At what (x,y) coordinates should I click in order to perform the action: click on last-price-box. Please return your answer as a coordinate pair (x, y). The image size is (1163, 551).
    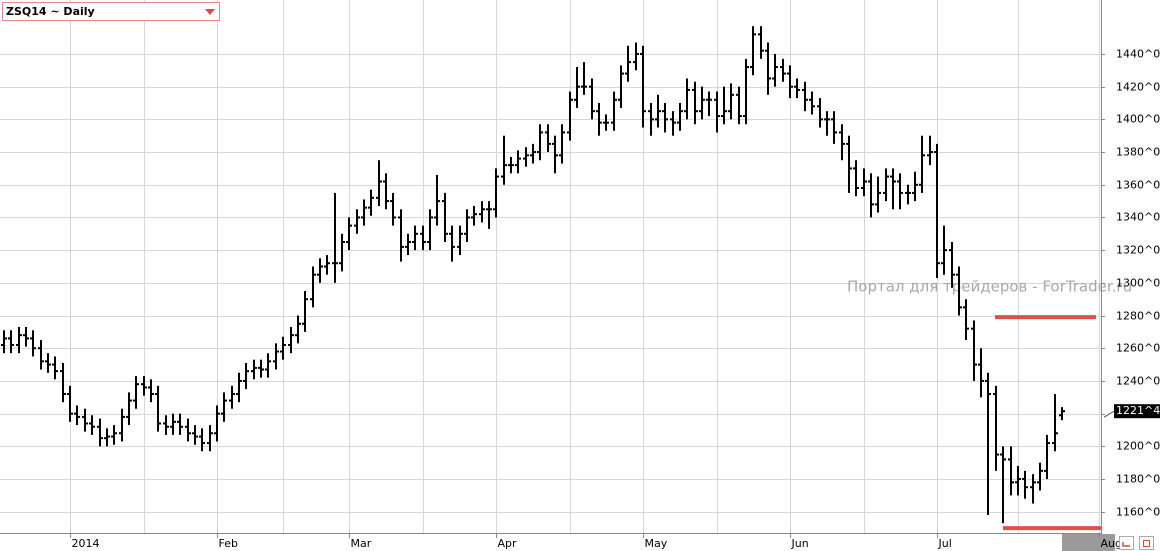
    Looking at the image, I should click on (1137, 411).